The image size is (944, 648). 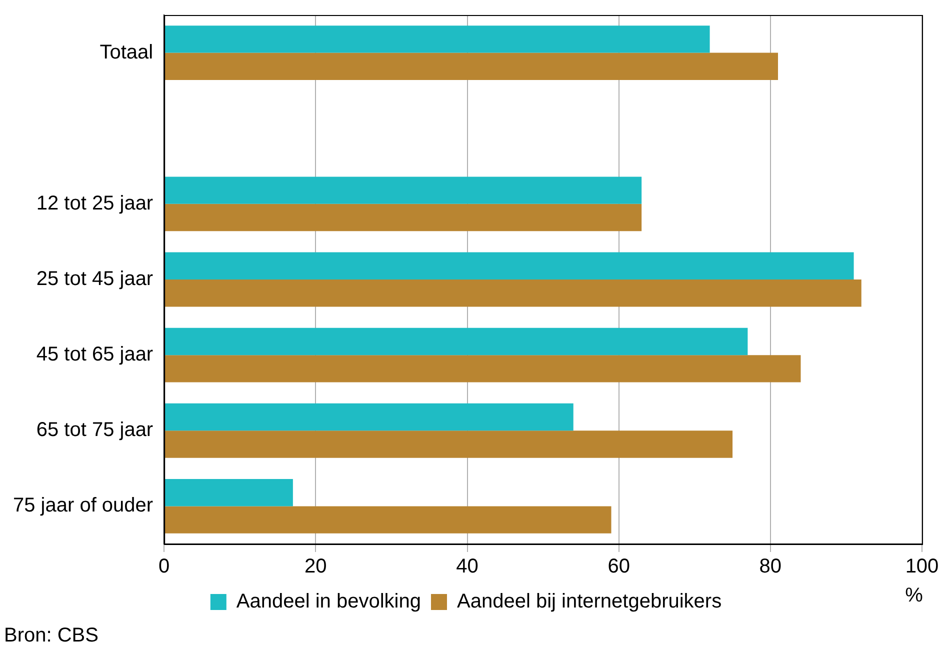 What do you see at coordinates (95, 279) in the screenshot?
I see `y-tick-label: 25 tot 45 jaar` at bounding box center [95, 279].